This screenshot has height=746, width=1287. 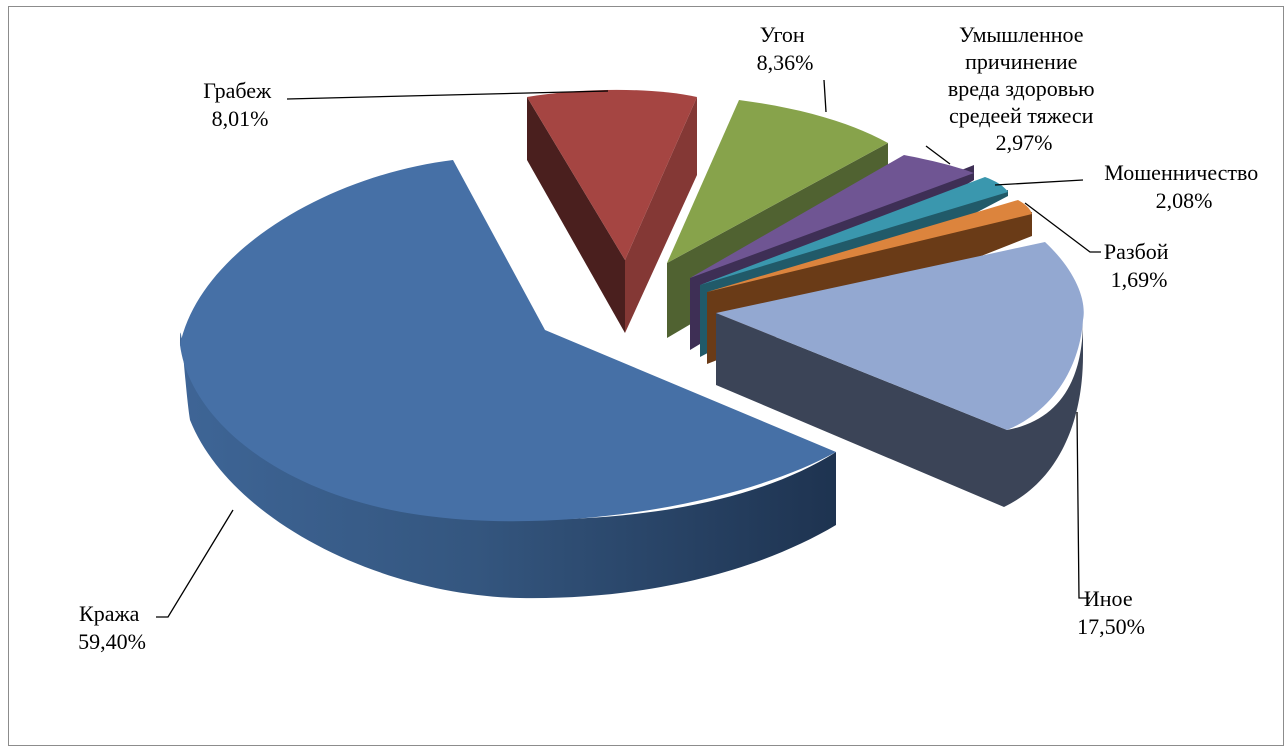 What do you see at coordinates (1184, 186) in the screenshot?
I see `label-moshennichestvo: Мошенничество 2,08%` at bounding box center [1184, 186].